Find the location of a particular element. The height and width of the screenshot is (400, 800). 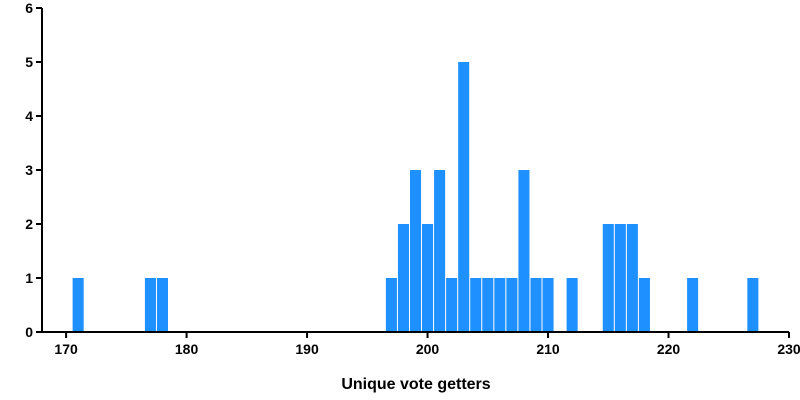

x-tick-label: 230 is located at coordinates (788, 349).